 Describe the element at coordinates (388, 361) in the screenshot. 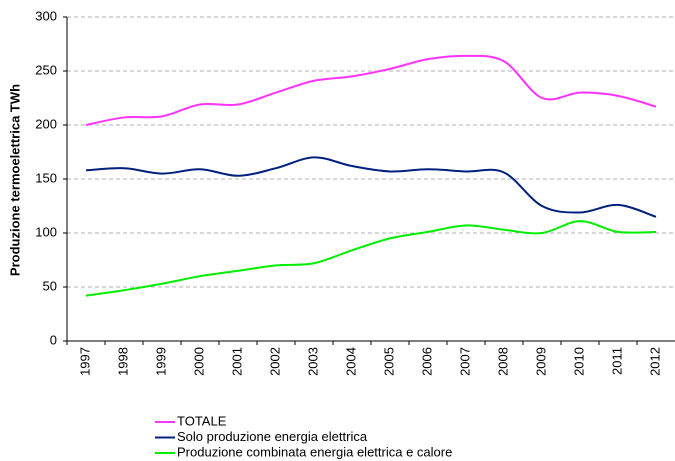

I see `x-tick-label: 2005` at that location.